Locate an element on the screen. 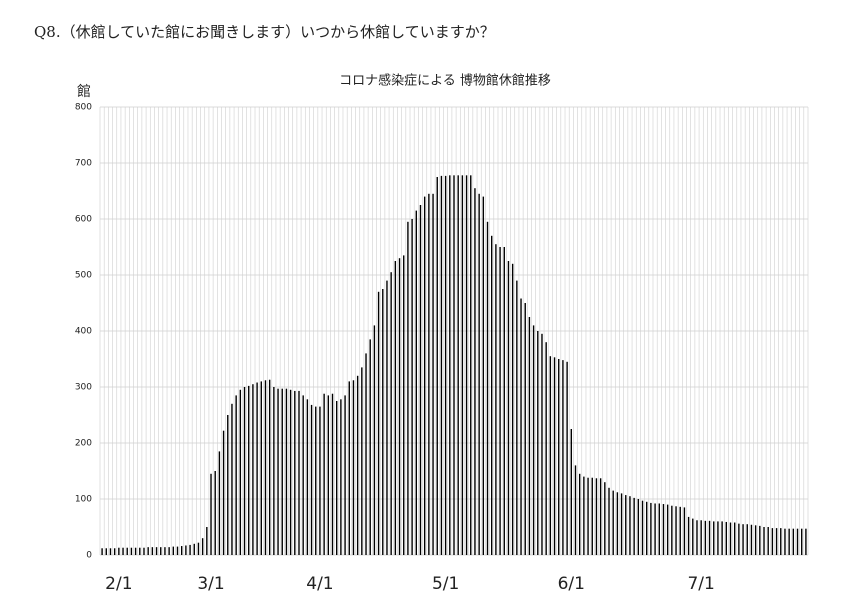  x-tick-label: 3/1 is located at coordinates (210, 584).